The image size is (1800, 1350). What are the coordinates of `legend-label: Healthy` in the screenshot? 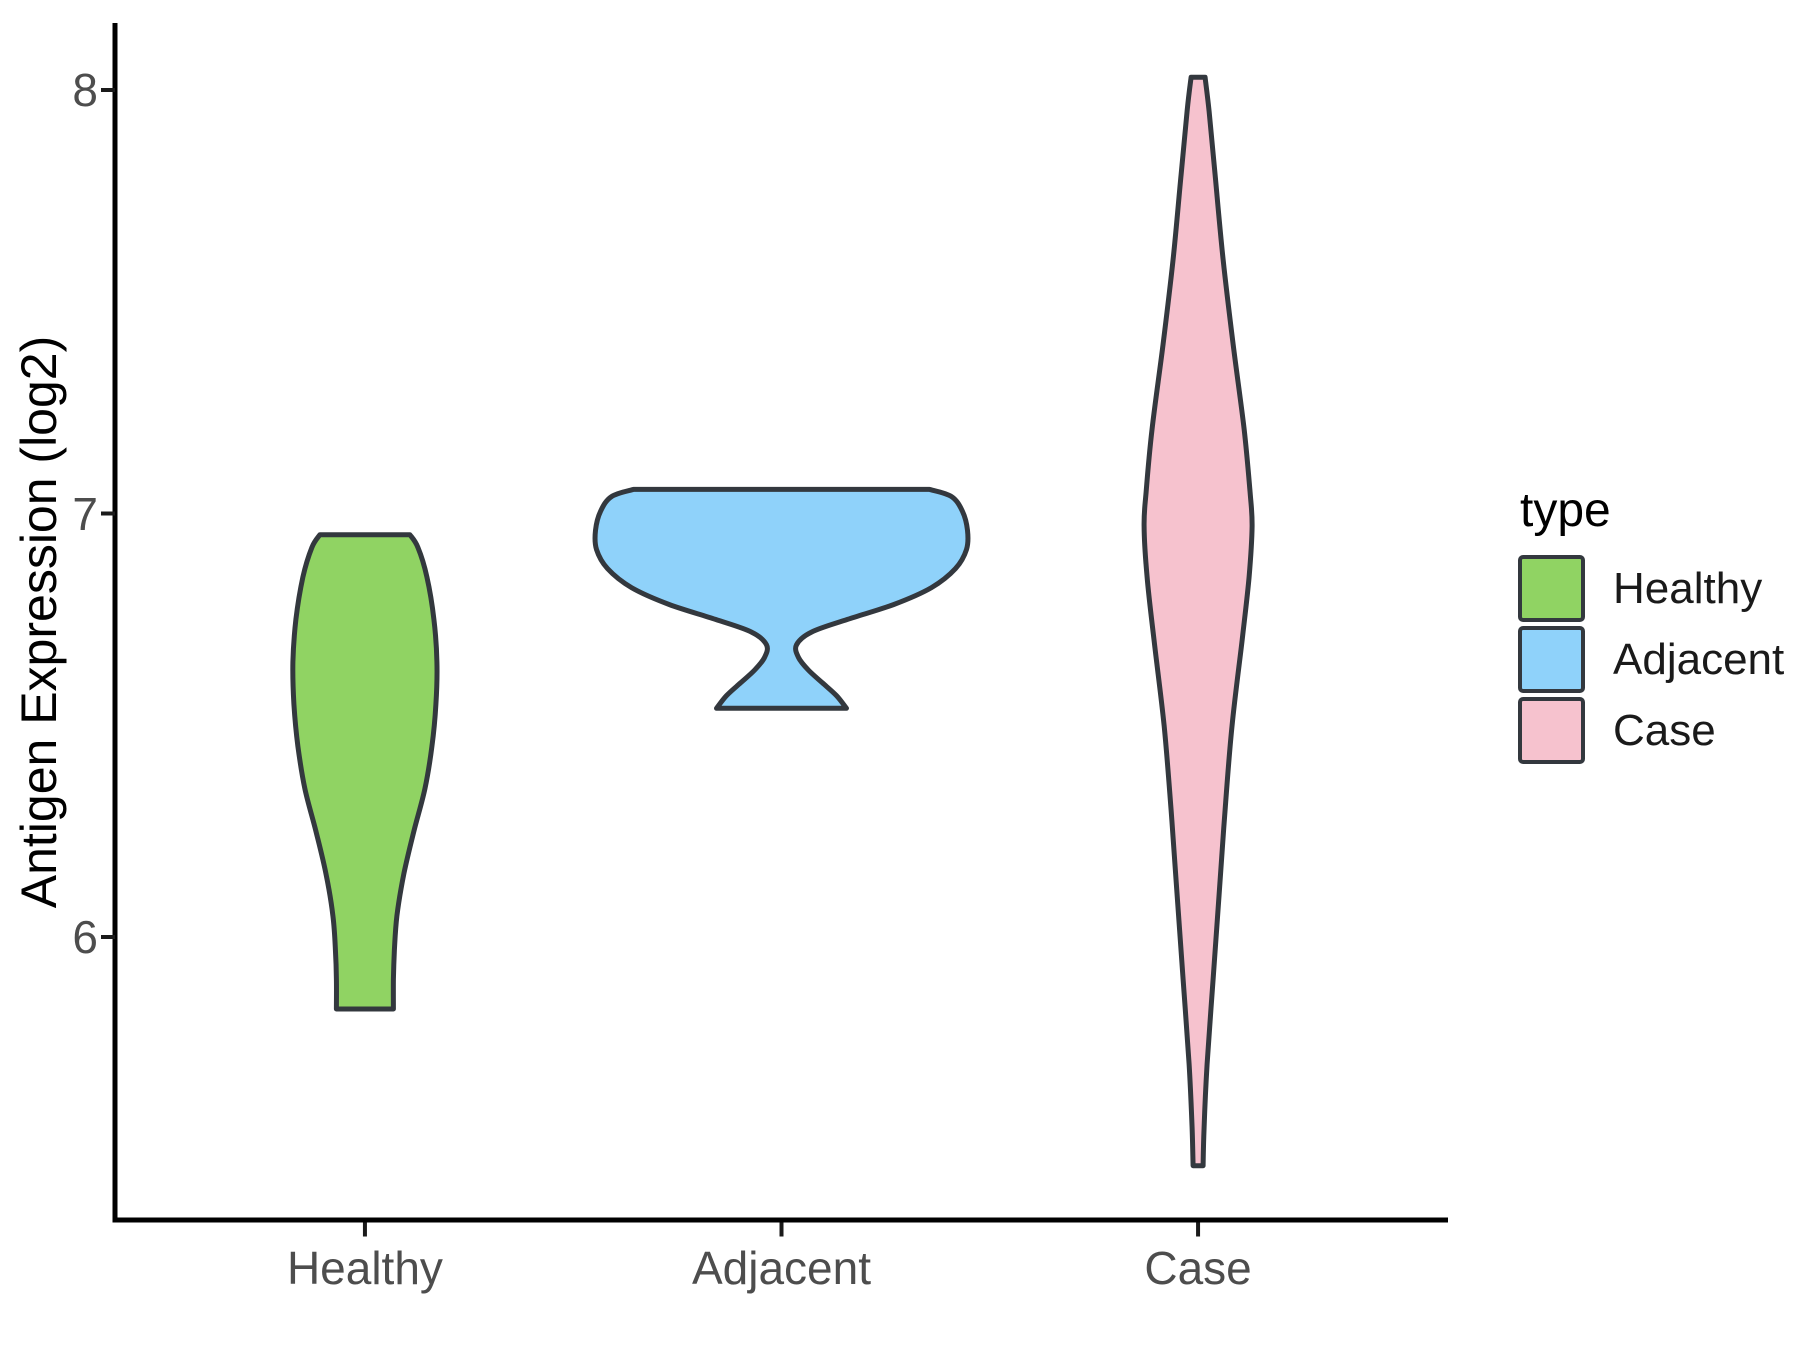 It's located at (1688, 588).